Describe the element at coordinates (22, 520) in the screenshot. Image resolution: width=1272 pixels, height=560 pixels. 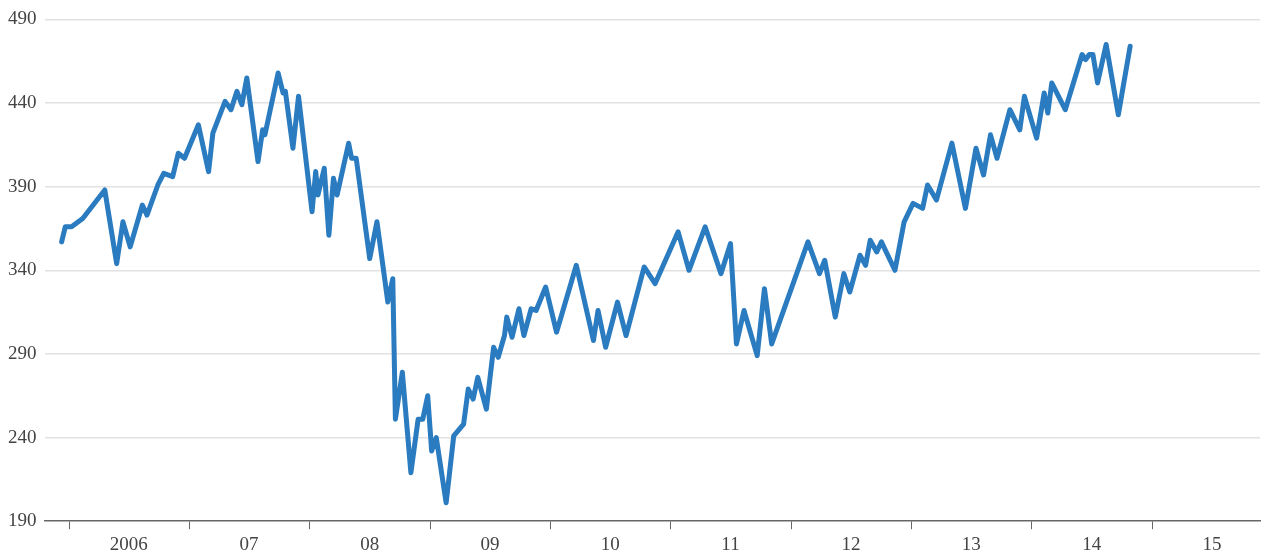
I see `y-tick-label: 190` at that location.